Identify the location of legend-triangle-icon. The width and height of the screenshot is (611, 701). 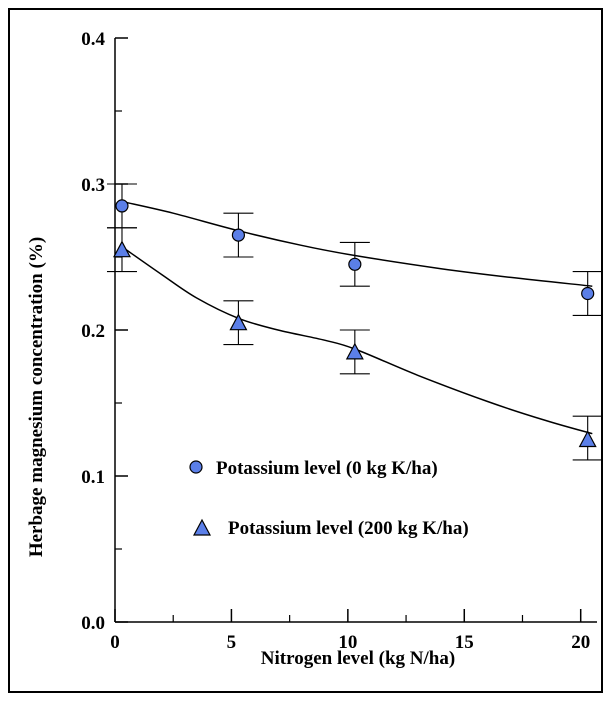
(202, 527).